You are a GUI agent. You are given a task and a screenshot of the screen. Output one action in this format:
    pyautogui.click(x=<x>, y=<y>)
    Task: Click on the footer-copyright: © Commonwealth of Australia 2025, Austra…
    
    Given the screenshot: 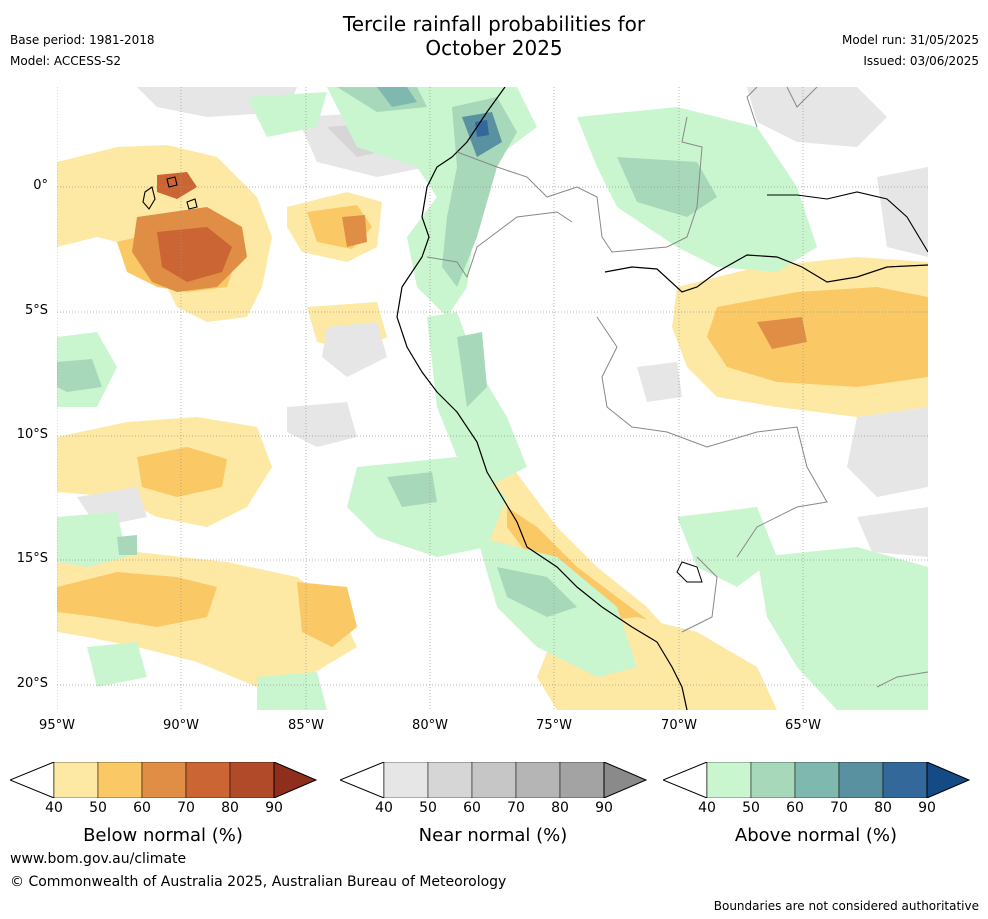 What is the action you would take?
    pyautogui.click(x=258, y=882)
    